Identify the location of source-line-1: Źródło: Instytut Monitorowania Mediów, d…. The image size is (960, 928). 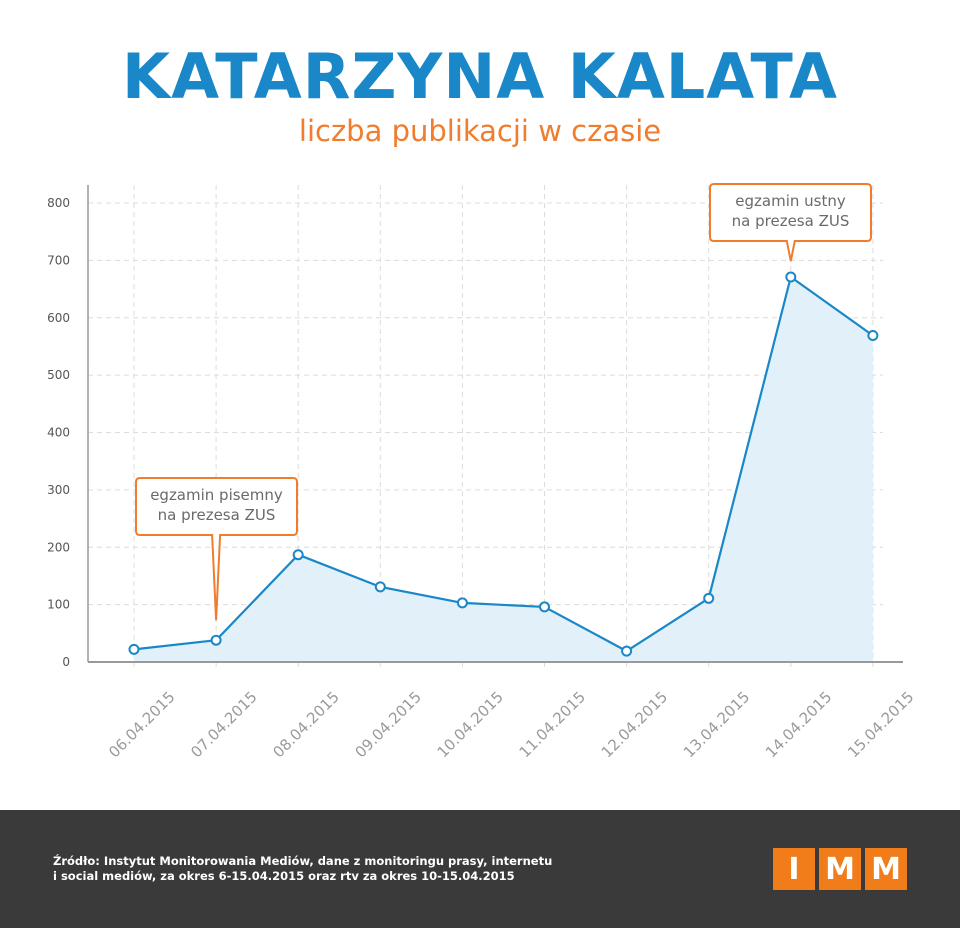
(303, 861).